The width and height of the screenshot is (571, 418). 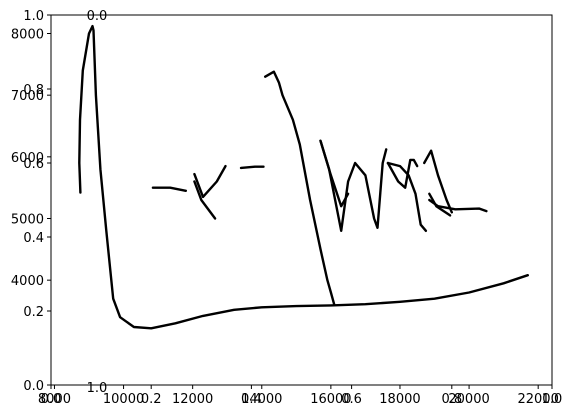 I want to click on overlay-x-tick-label: 0.0, so click(x=51, y=399).